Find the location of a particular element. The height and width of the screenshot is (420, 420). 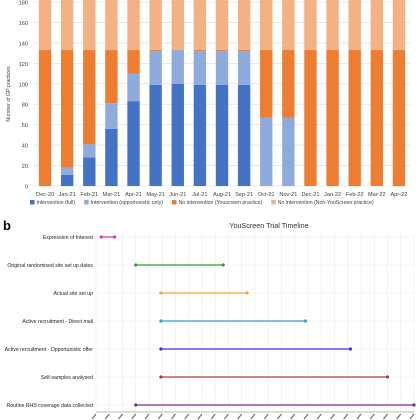

y-tick-label: 60 is located at coordinates (25, 126).